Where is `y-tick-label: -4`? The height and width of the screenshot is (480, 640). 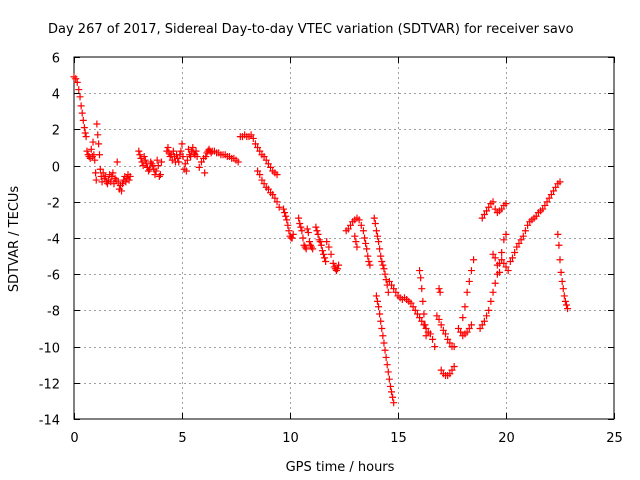
y-tick-label: -4 is located at coordinates (53, 240).